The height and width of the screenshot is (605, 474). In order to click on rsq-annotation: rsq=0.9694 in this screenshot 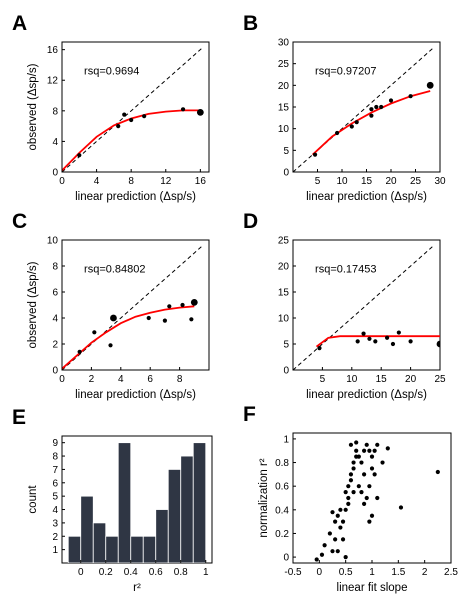, I will do `click(111, 72)`.